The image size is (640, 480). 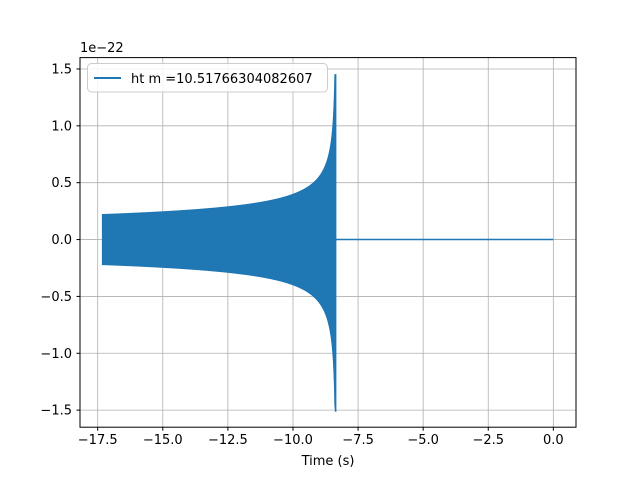 I want to click on legend: ht m =10.51766304082607, so click(x=207, y=78).